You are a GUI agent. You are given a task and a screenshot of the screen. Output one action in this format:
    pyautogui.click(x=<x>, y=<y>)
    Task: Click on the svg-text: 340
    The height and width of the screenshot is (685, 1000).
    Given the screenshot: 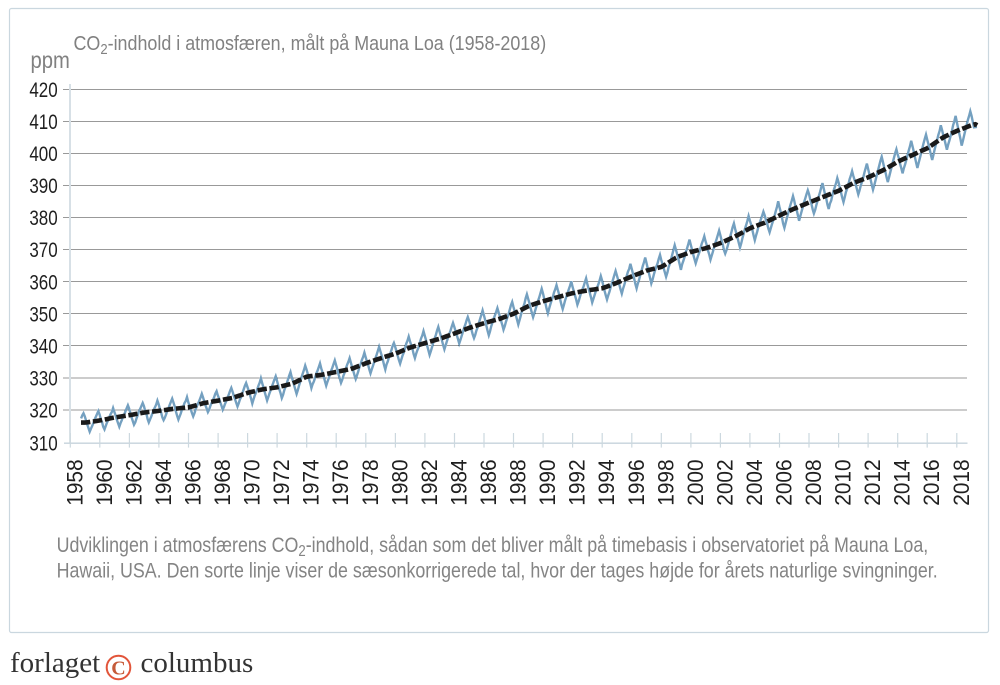 What is the action you would take?
    pyautogui.click(x=43, y=347)
    